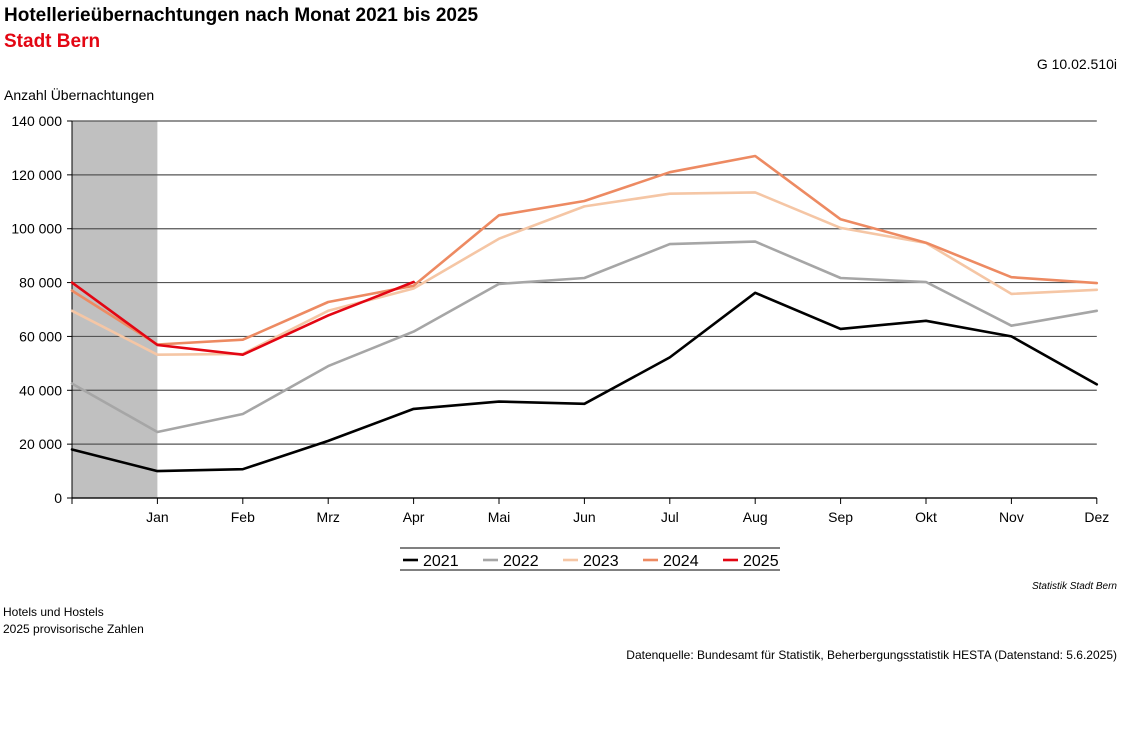 This screenshot has width=1127, height=736. What do you see at coordinates (755, 517) in the screenshot?
I see `x-tick-label: Aug` at bounding box center [755, 517].